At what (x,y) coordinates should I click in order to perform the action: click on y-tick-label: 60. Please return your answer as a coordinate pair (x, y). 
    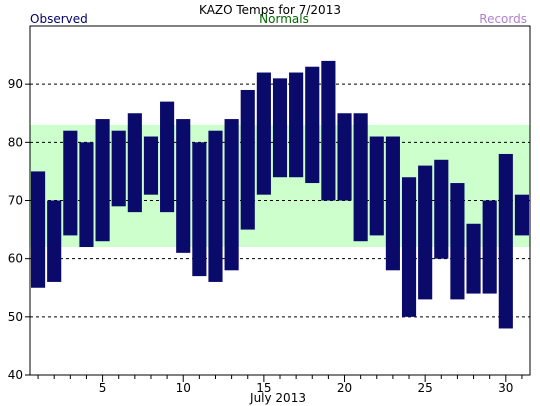
    Looking at the image, I should click on (15, 259).